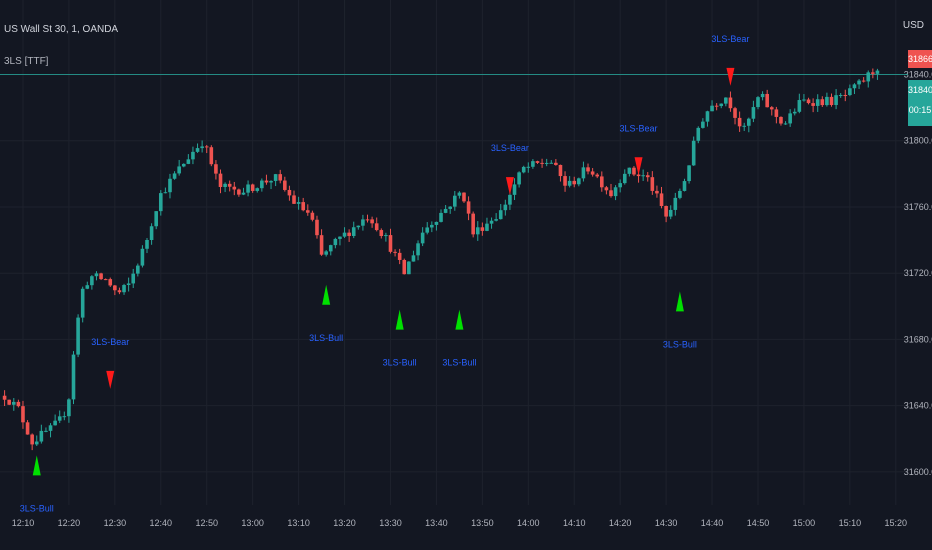 The height and width of the screenshot is (550, 932). What do you see at coordinates (850, 523) in the screenshot?
I see `x-tick-label: 15:10` at bounding box center [850, 523].